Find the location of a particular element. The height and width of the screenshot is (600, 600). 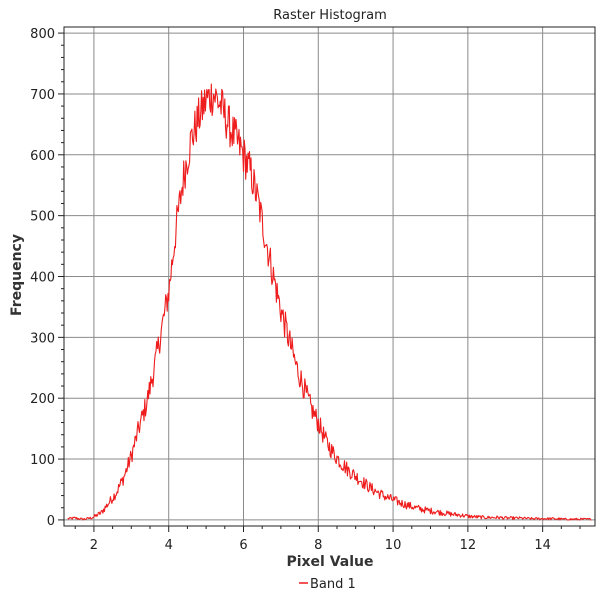

x-tick-label: 4 is located at coordinates (169, 545).